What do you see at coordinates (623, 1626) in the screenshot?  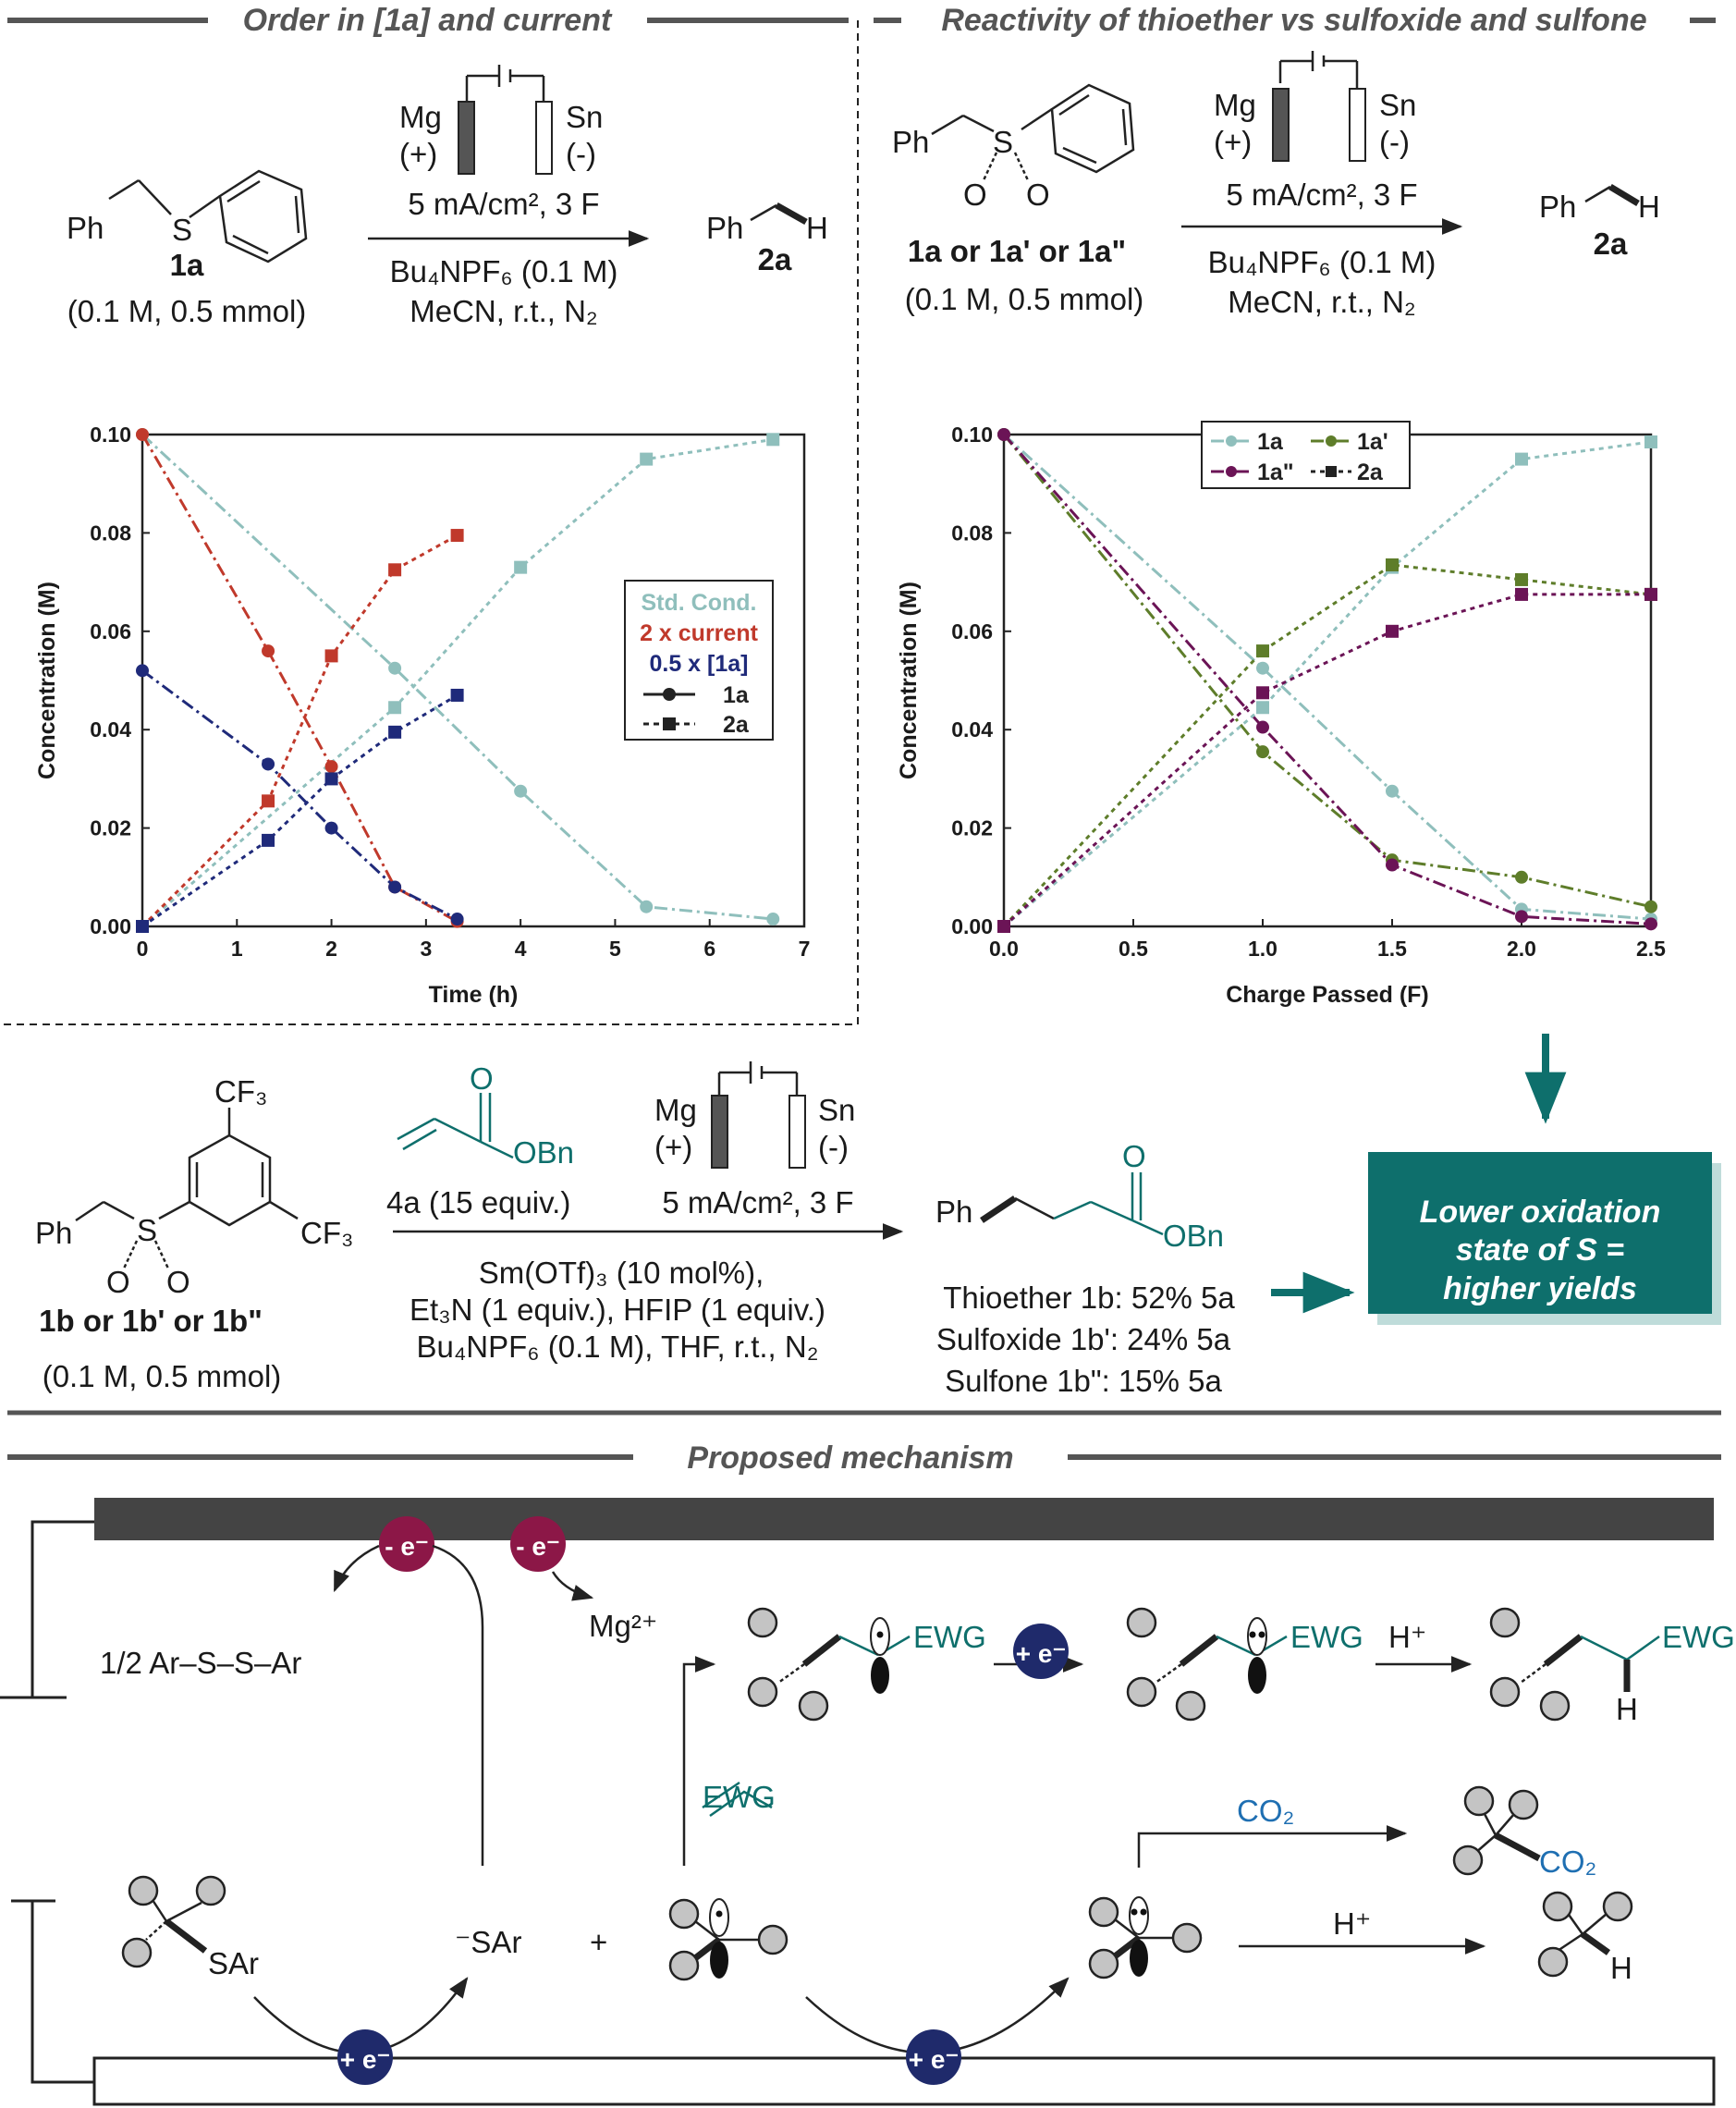 I see `mg-ion: Mg²⁺` at bounding box center [623, 1626].